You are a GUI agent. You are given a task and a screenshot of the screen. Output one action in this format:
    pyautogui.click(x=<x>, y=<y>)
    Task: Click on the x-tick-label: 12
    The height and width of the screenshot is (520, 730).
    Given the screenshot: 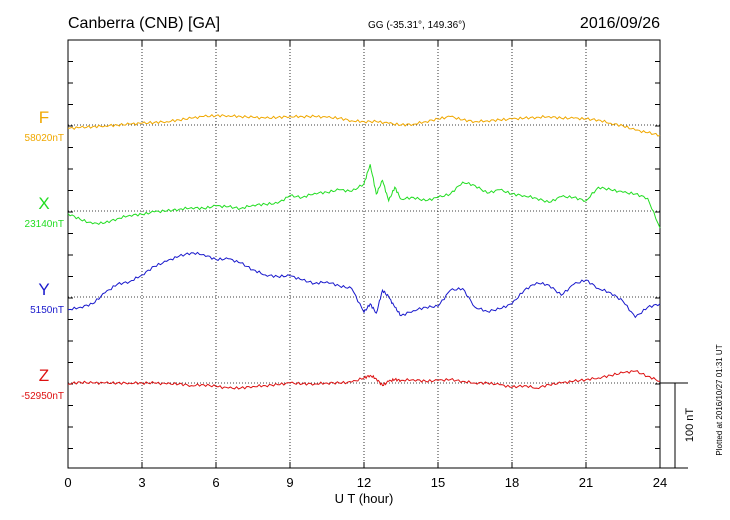 What is the action you would take?
    pyautogui.click(x=364, y=482)
    